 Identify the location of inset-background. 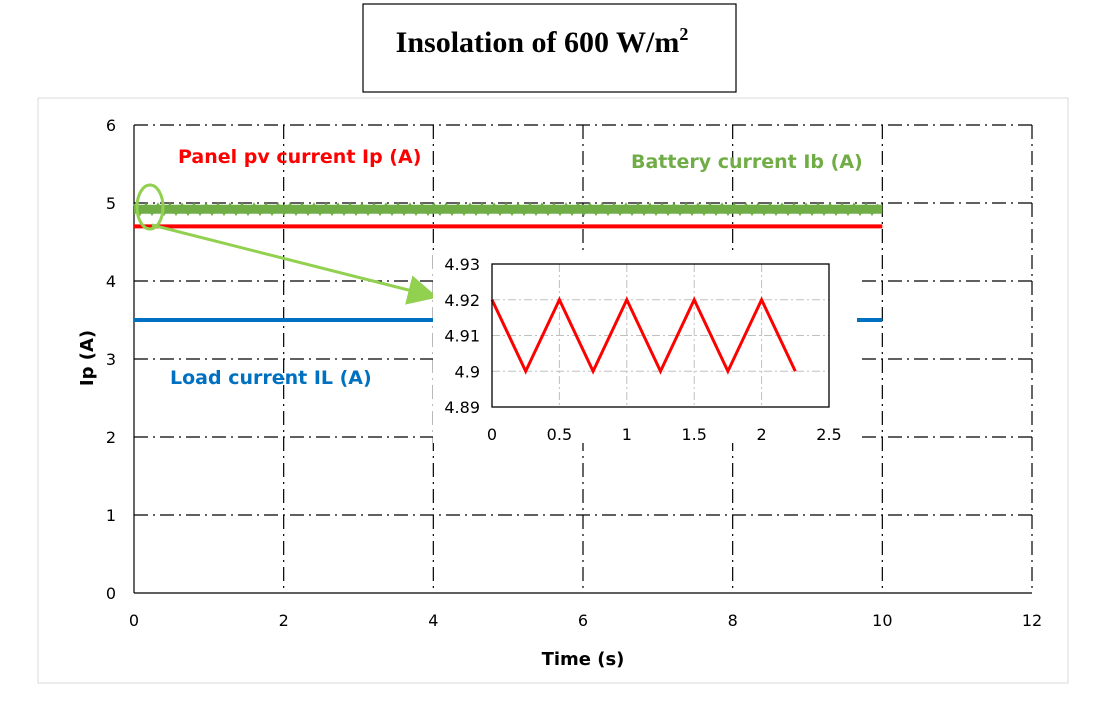
(645, 349).